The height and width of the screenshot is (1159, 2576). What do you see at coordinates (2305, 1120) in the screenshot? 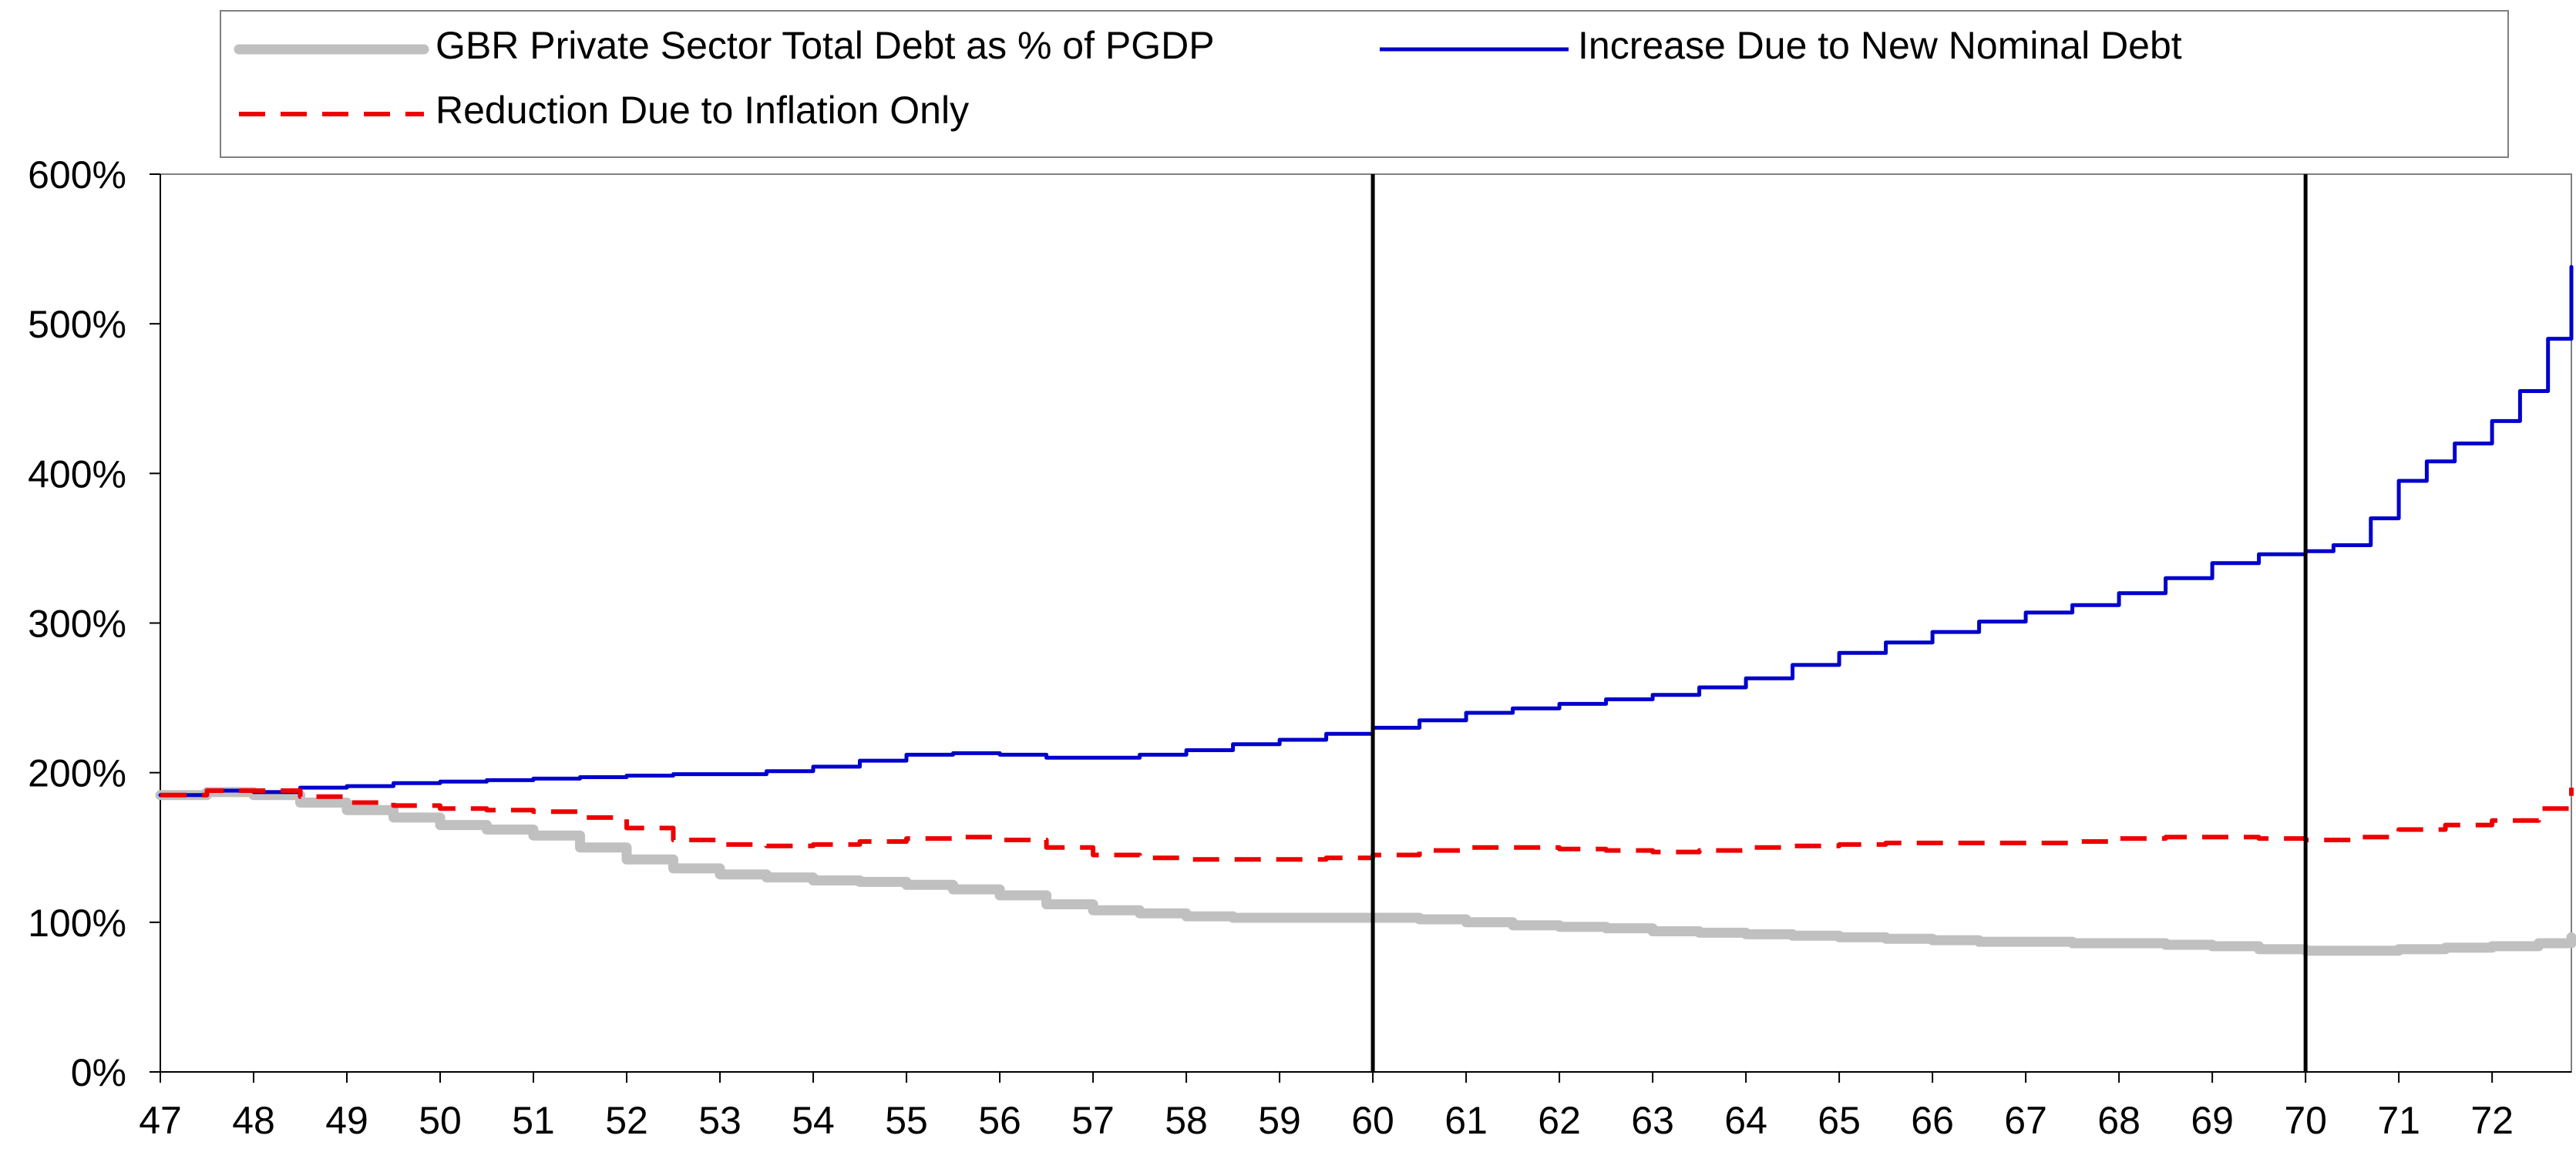
I see `x-tick-label: 70` at bounding box center [2305, 1120].